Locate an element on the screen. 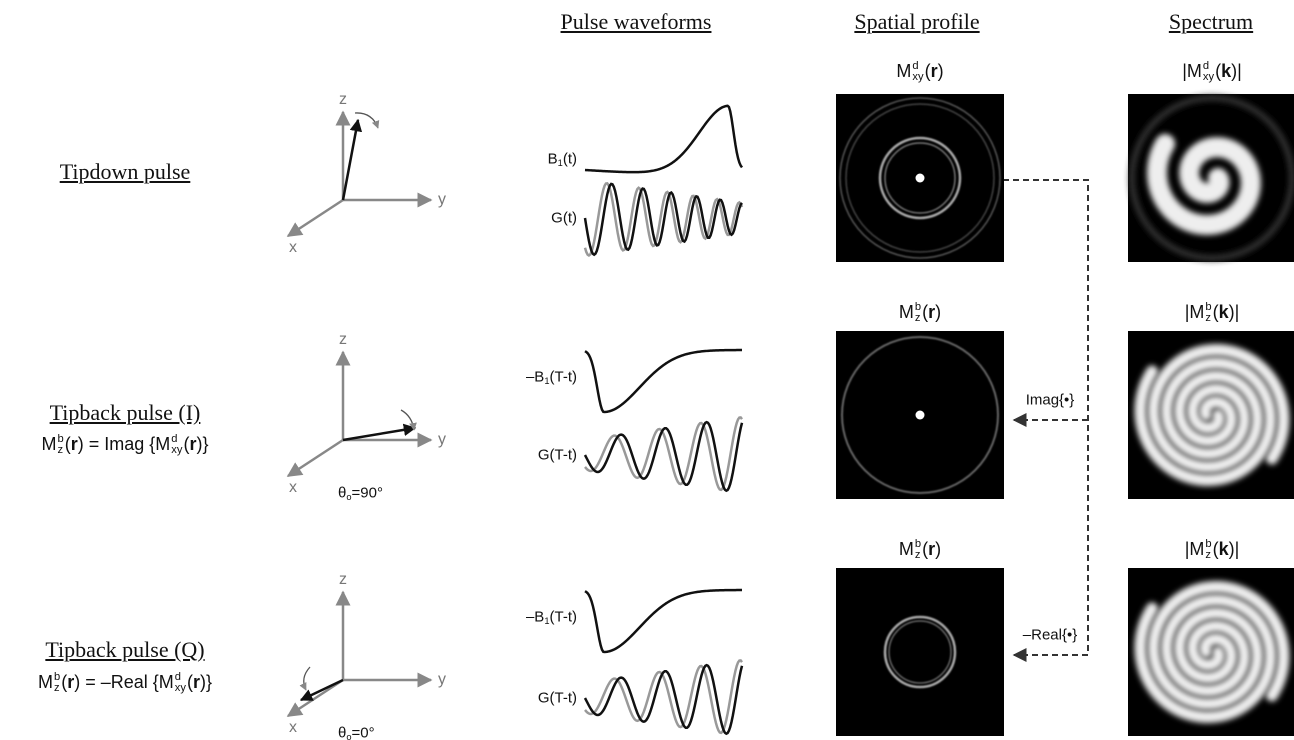  row-title: Tipback pulse (Q) is located at coordinates (125, 649).